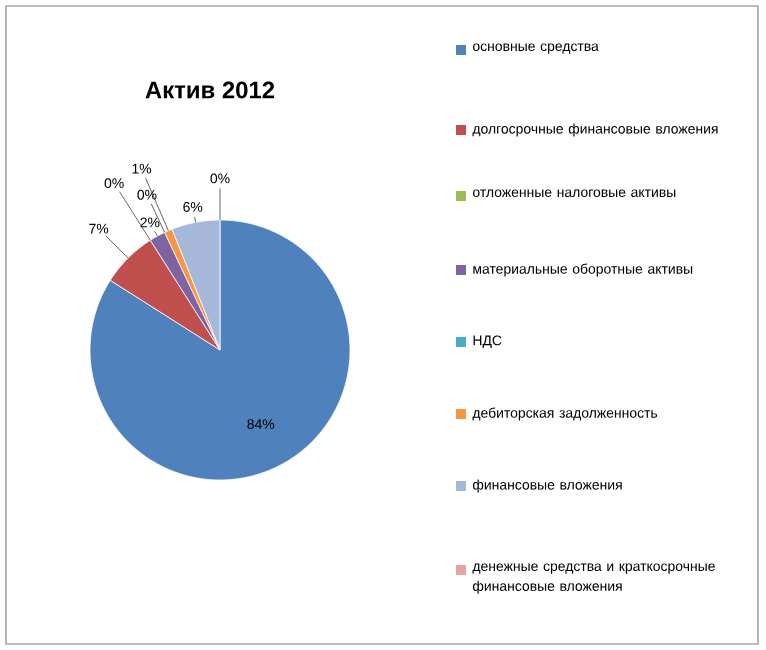 This screenshot has height=650, width=766. What do you see at coordinates (210, 90) in the screenshot?
I see `text: Актив 2012` at bounding box center [210, 90].